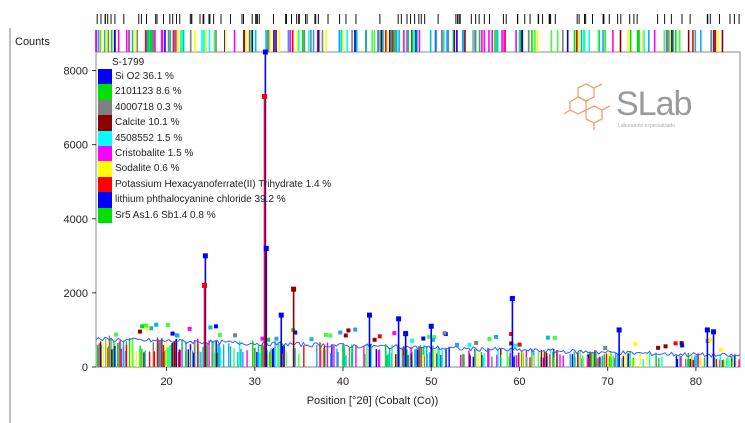 The width and height of the screenshot is (745, 423). Describe the element at coordinates (147, 169) in the screenshot. I see `legend-label: Sodalite 0.6 %` at that location.